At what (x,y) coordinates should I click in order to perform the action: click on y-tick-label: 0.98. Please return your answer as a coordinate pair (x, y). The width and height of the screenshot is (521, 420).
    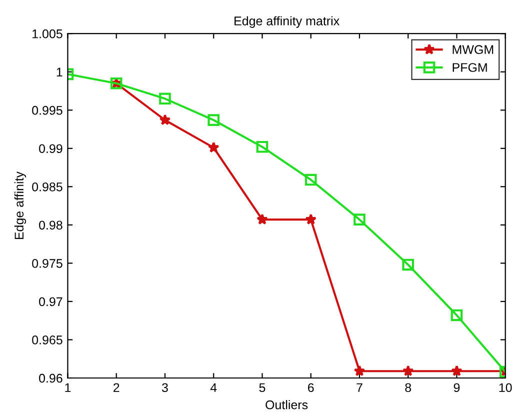
    Looking at the image, I should click on (50, 225).